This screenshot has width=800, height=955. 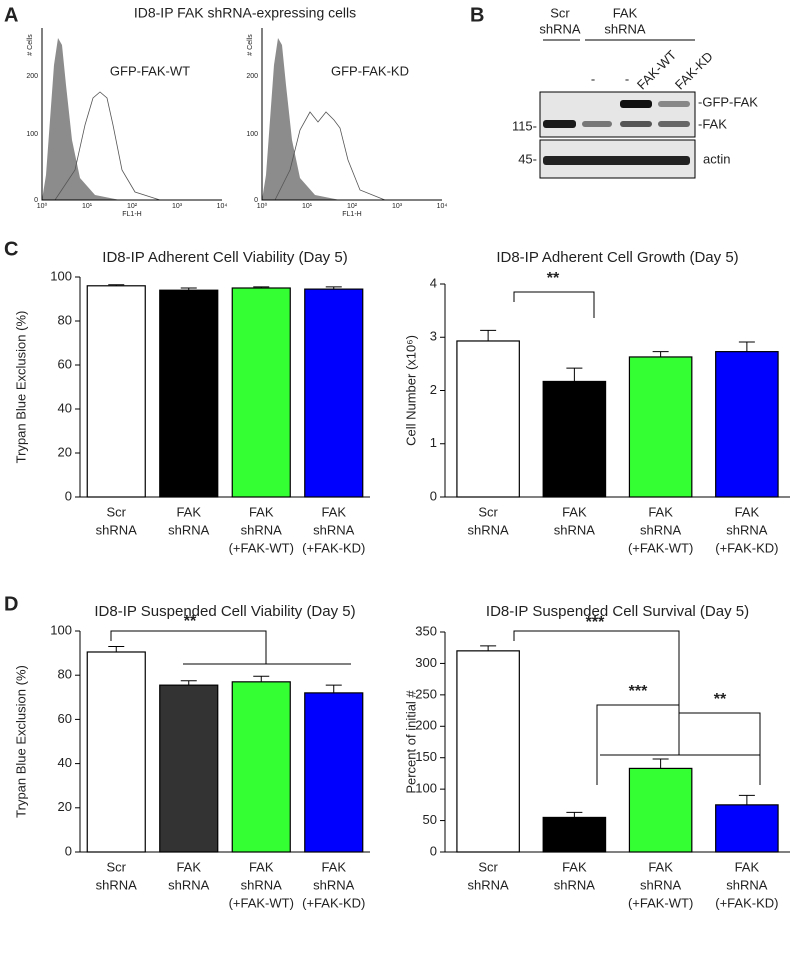 What do you see at coordinates (617, 114) in the screenshot?
I see `blot` at bounding box center [617, 114].